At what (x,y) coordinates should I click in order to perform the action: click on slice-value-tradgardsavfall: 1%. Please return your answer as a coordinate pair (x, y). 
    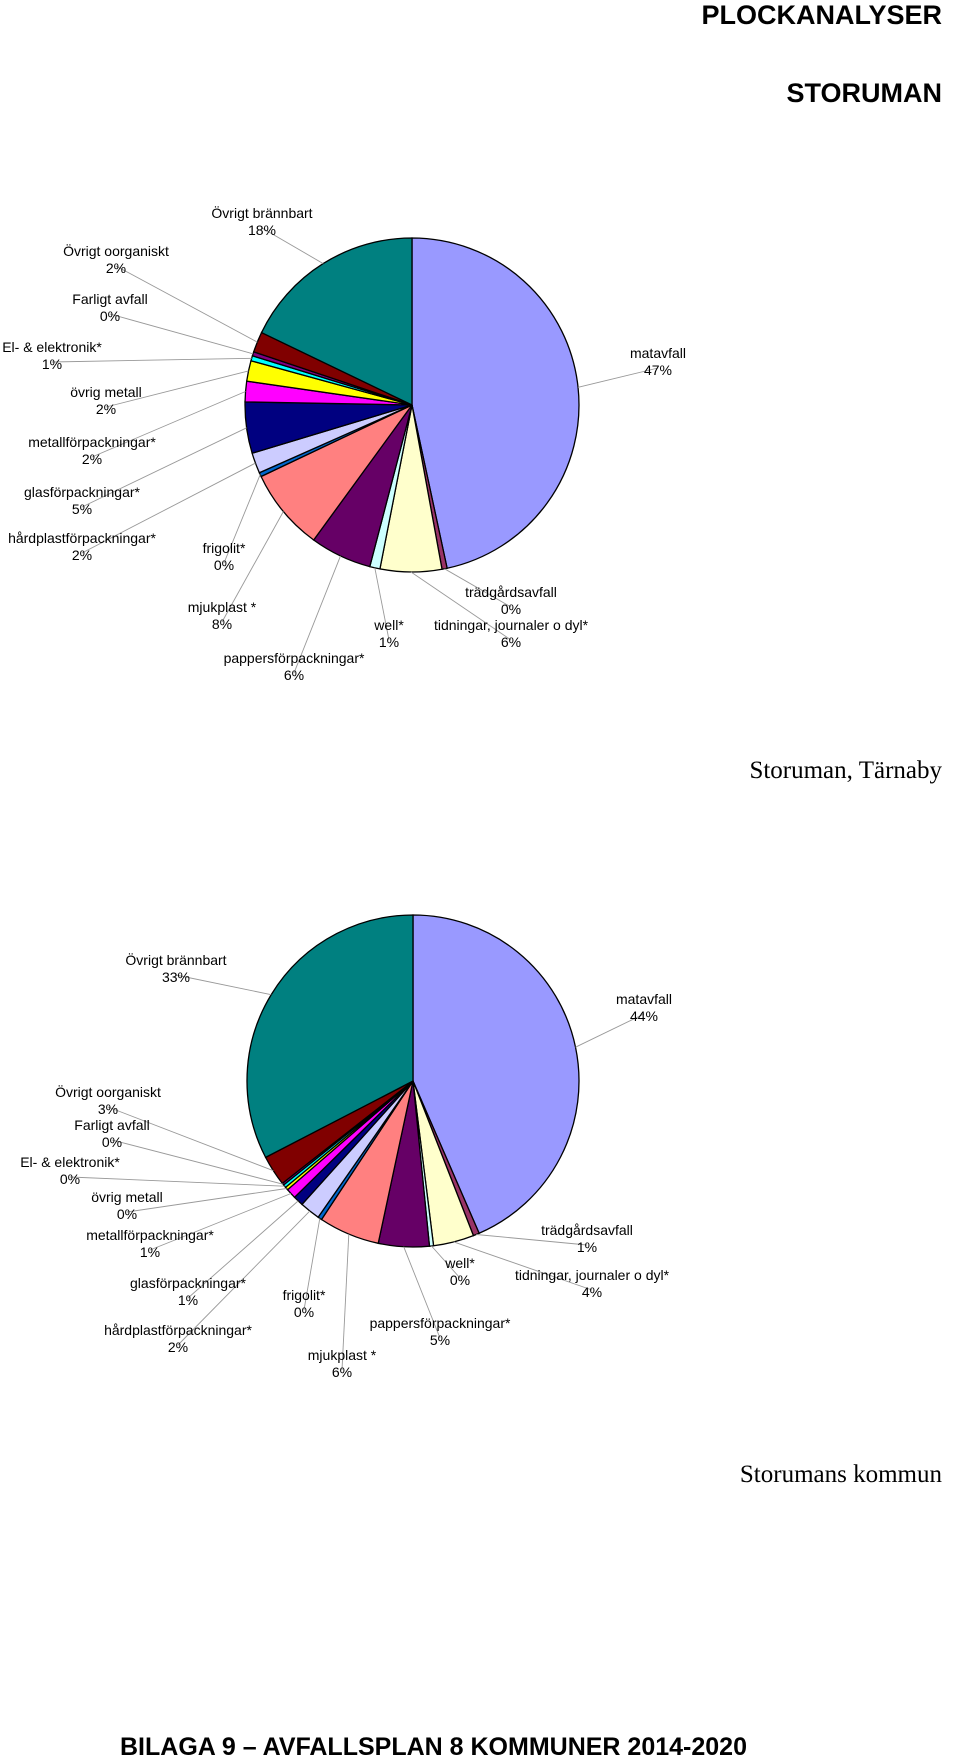
    Looking at the image, I should click on (587, 1247).